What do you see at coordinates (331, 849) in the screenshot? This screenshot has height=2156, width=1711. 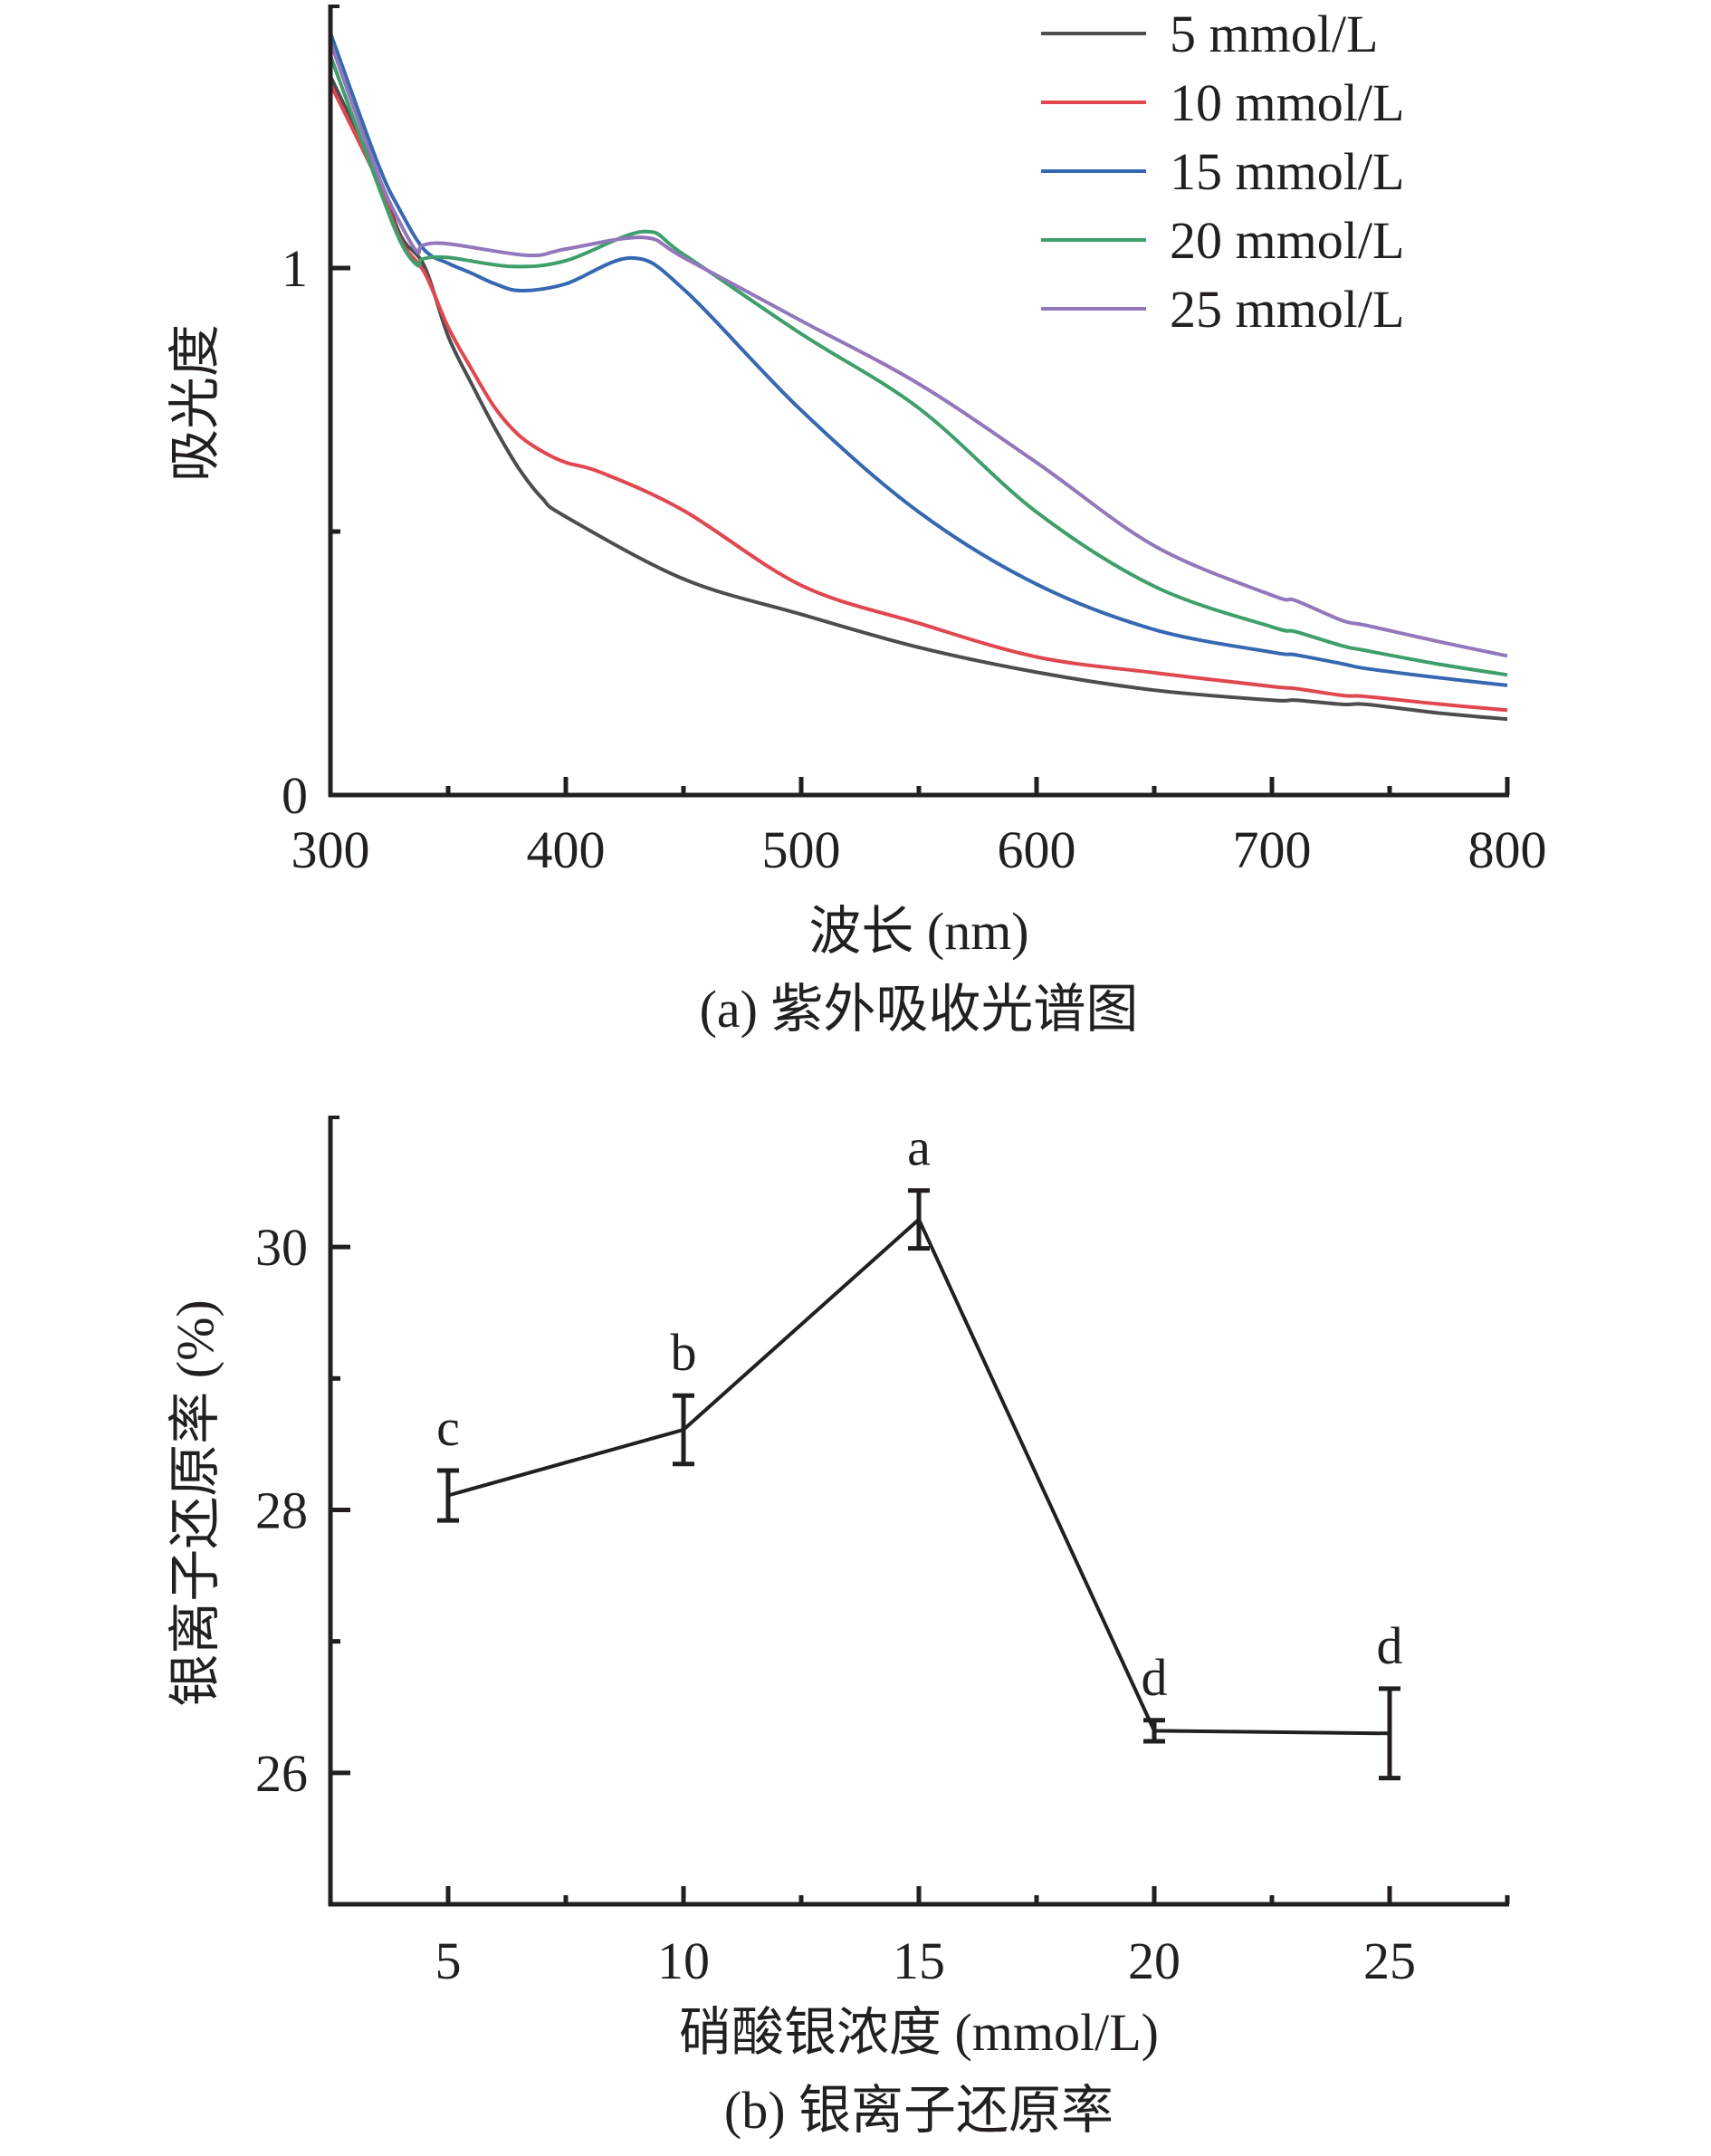 I see `x-tick-label: 300` at bounding box center [331, 849].